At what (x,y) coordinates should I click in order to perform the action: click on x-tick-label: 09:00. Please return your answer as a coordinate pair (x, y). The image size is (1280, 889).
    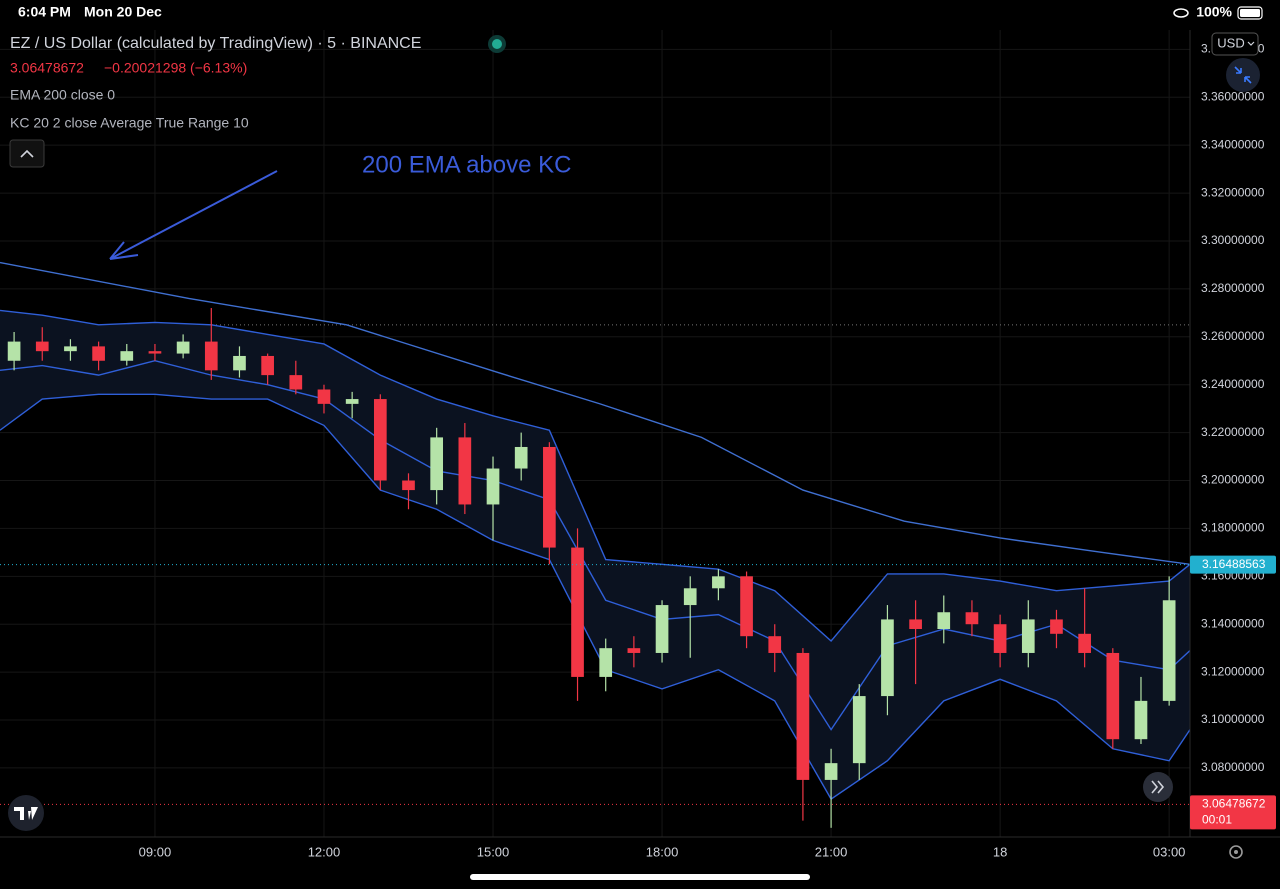
    Looking at the image, I should click on (155, 851).